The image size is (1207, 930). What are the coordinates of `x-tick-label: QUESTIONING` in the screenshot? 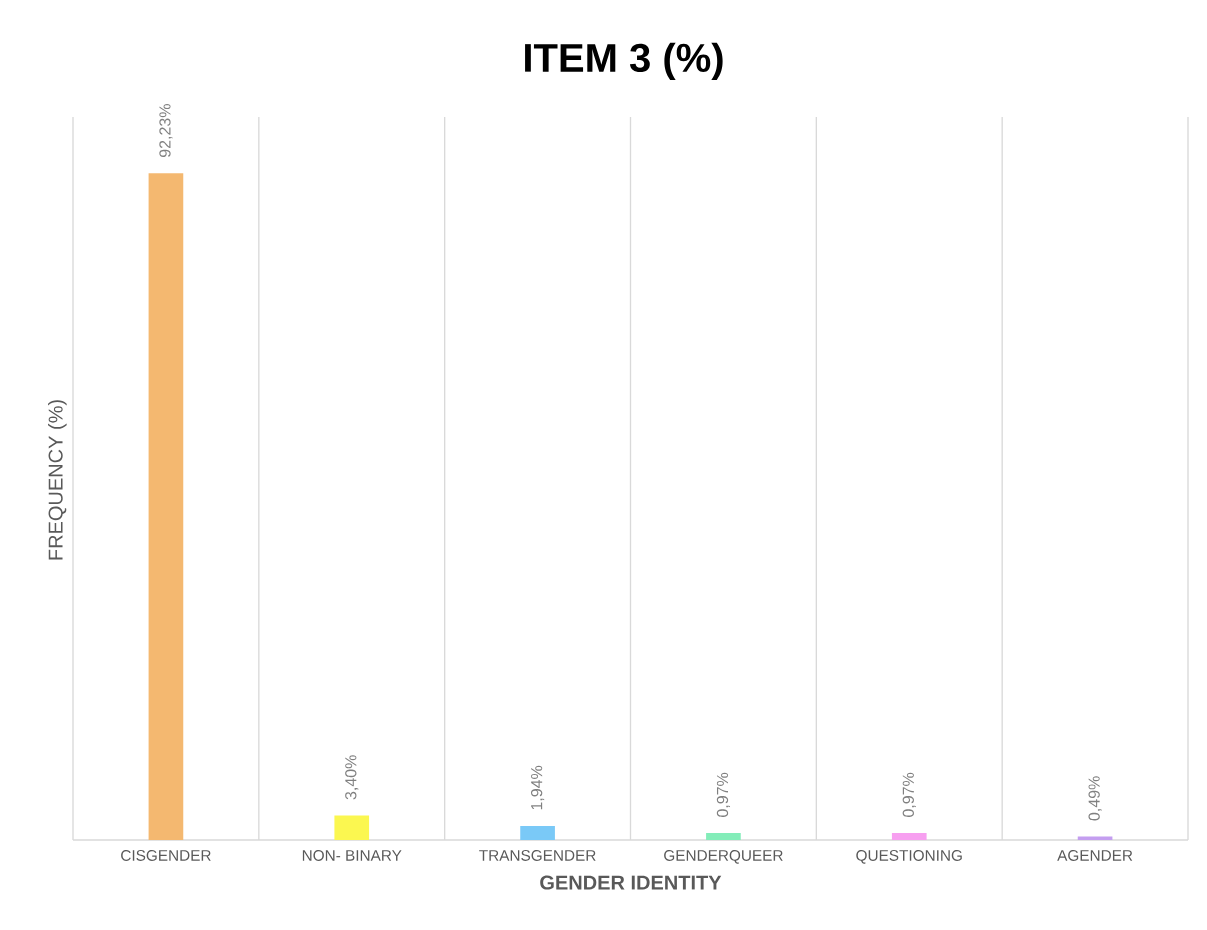 It's located at (909, 857).